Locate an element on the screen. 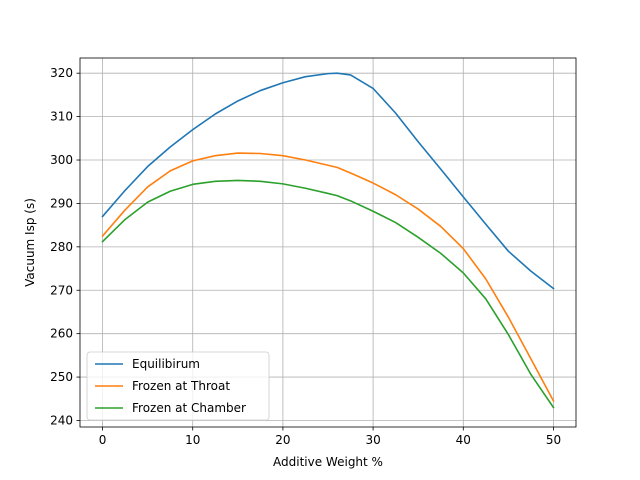 The height and width of the screenshot is (480, 640). y-tick-label: 250 is located at coordinates (61, 377).